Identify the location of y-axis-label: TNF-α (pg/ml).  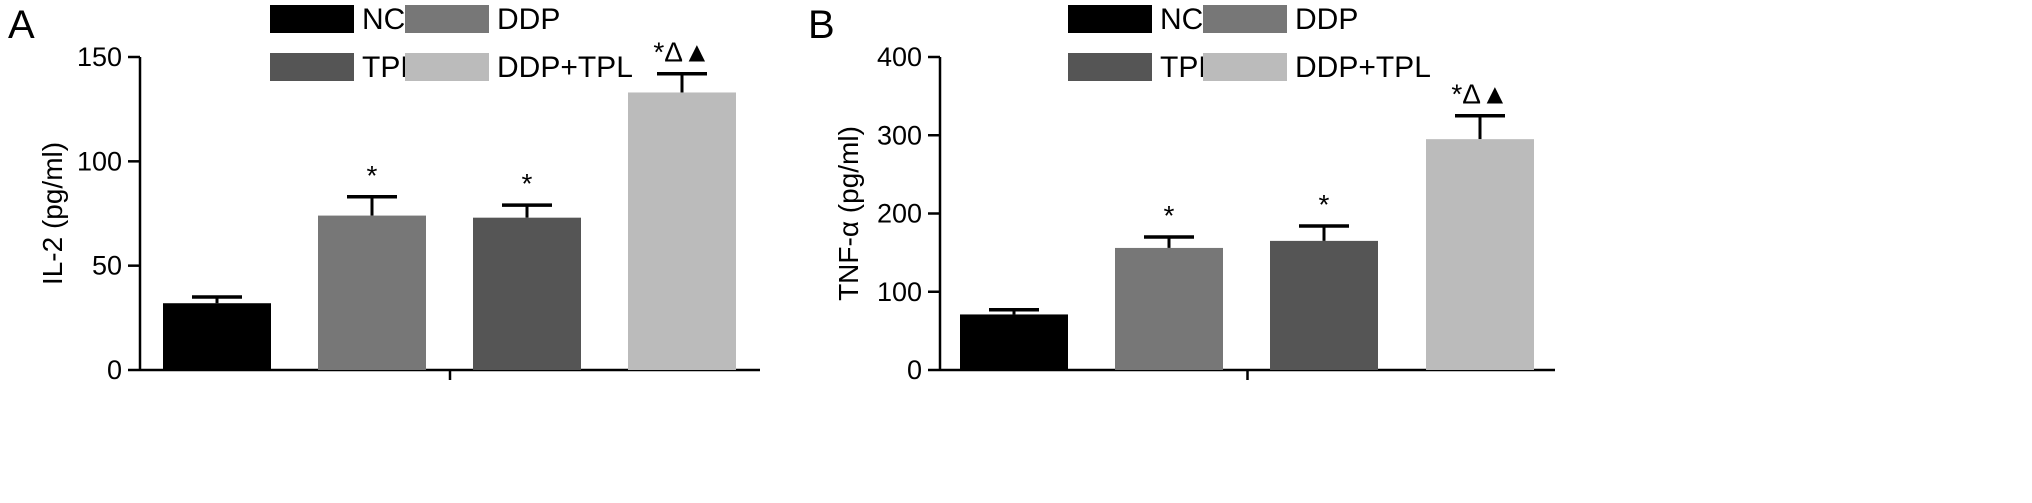
(848, 213).